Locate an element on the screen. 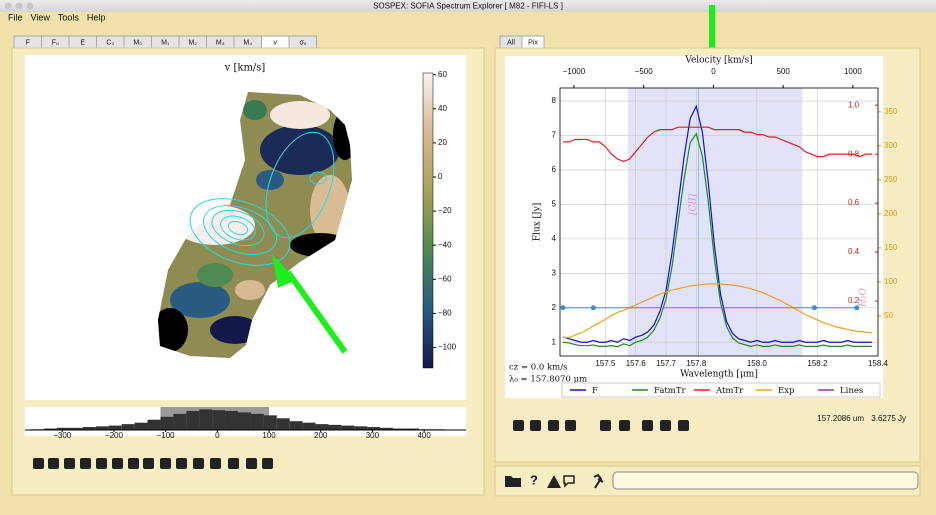 The image size is (936, 515). y2-tick-label: 1.0 is located at coordinates (854, 104).